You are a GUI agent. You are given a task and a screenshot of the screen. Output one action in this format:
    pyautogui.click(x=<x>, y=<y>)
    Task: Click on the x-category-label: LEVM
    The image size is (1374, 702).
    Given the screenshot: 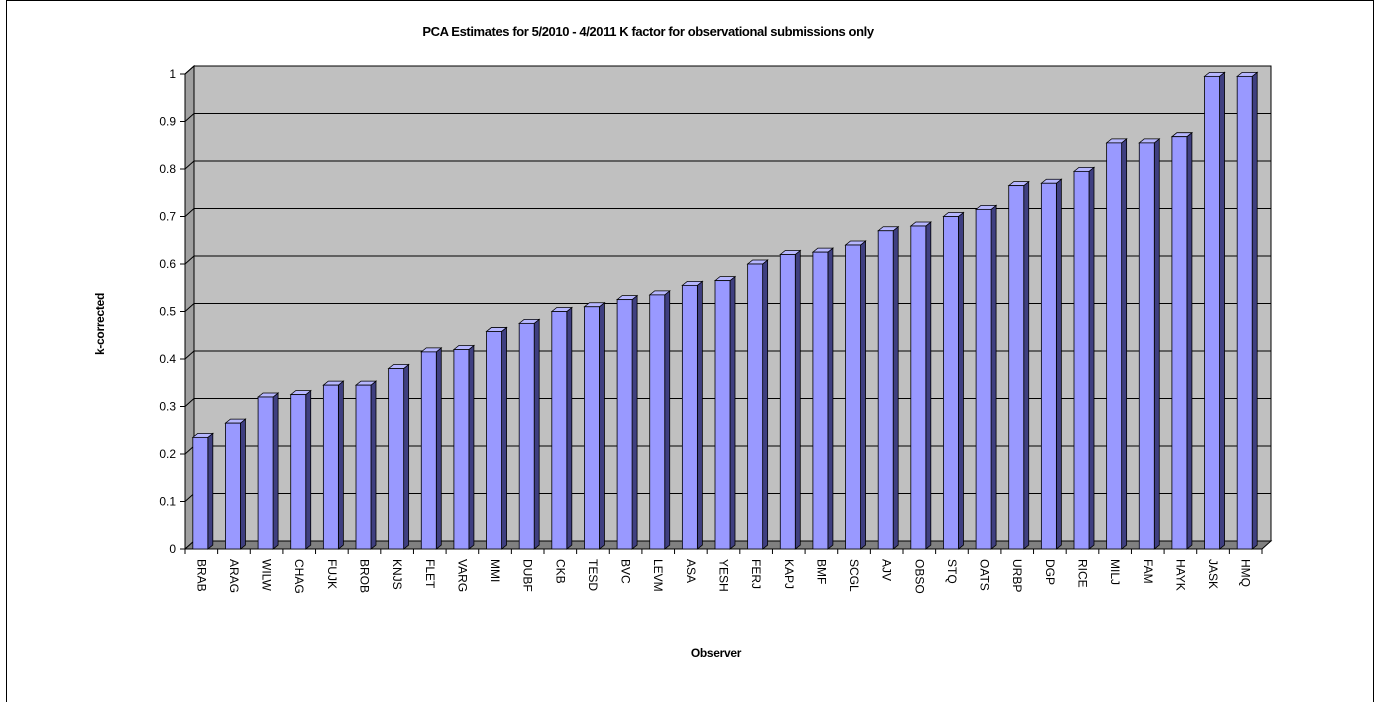 What is the action you would take?
    pyautogui.click(x=658, y=575)
    